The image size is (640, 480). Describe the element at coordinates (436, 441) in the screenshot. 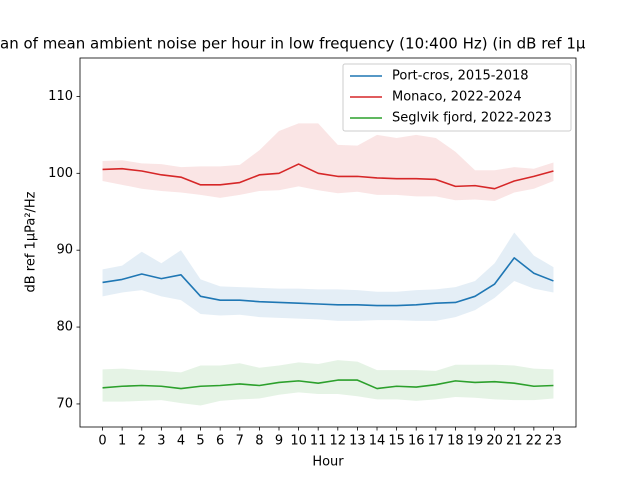

I see `x-tick-label: 17` at that location.